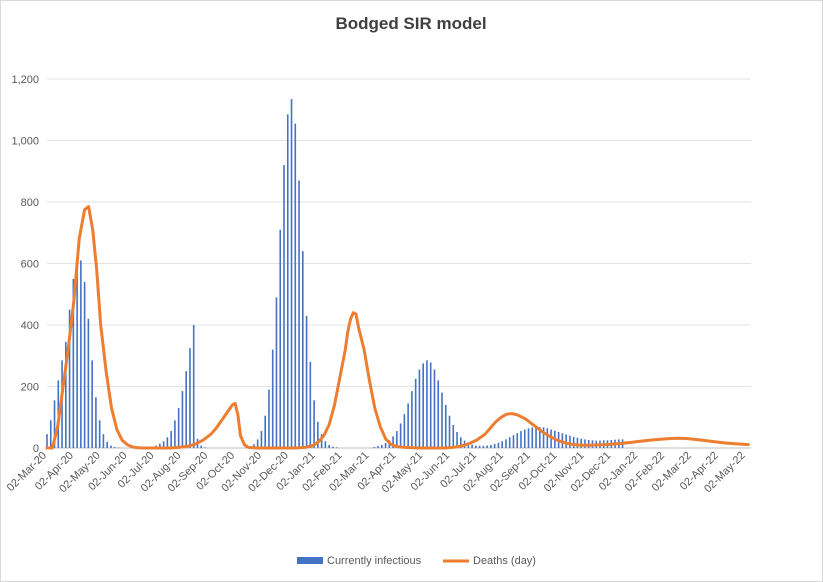 The height and width of the screenshot is (582, 823). What do you see at coordinates (30, 388) in the screenshot?
I see `y-tick-label: 200` at bounding box center [30, 388].